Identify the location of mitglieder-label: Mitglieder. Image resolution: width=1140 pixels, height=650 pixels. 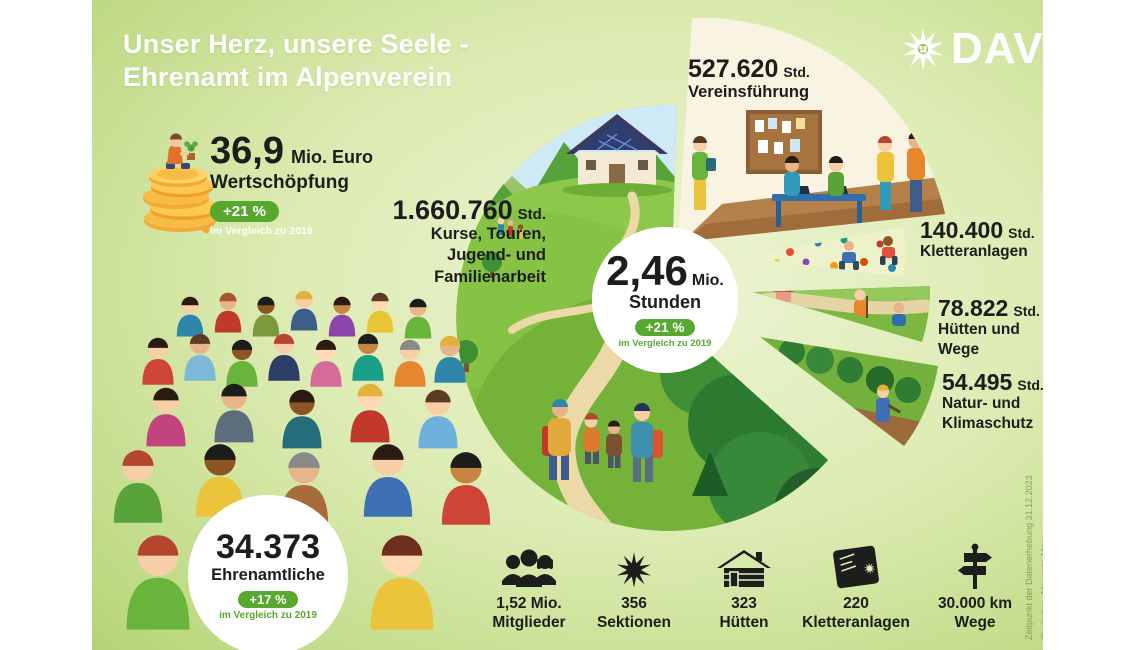
(529, 623).